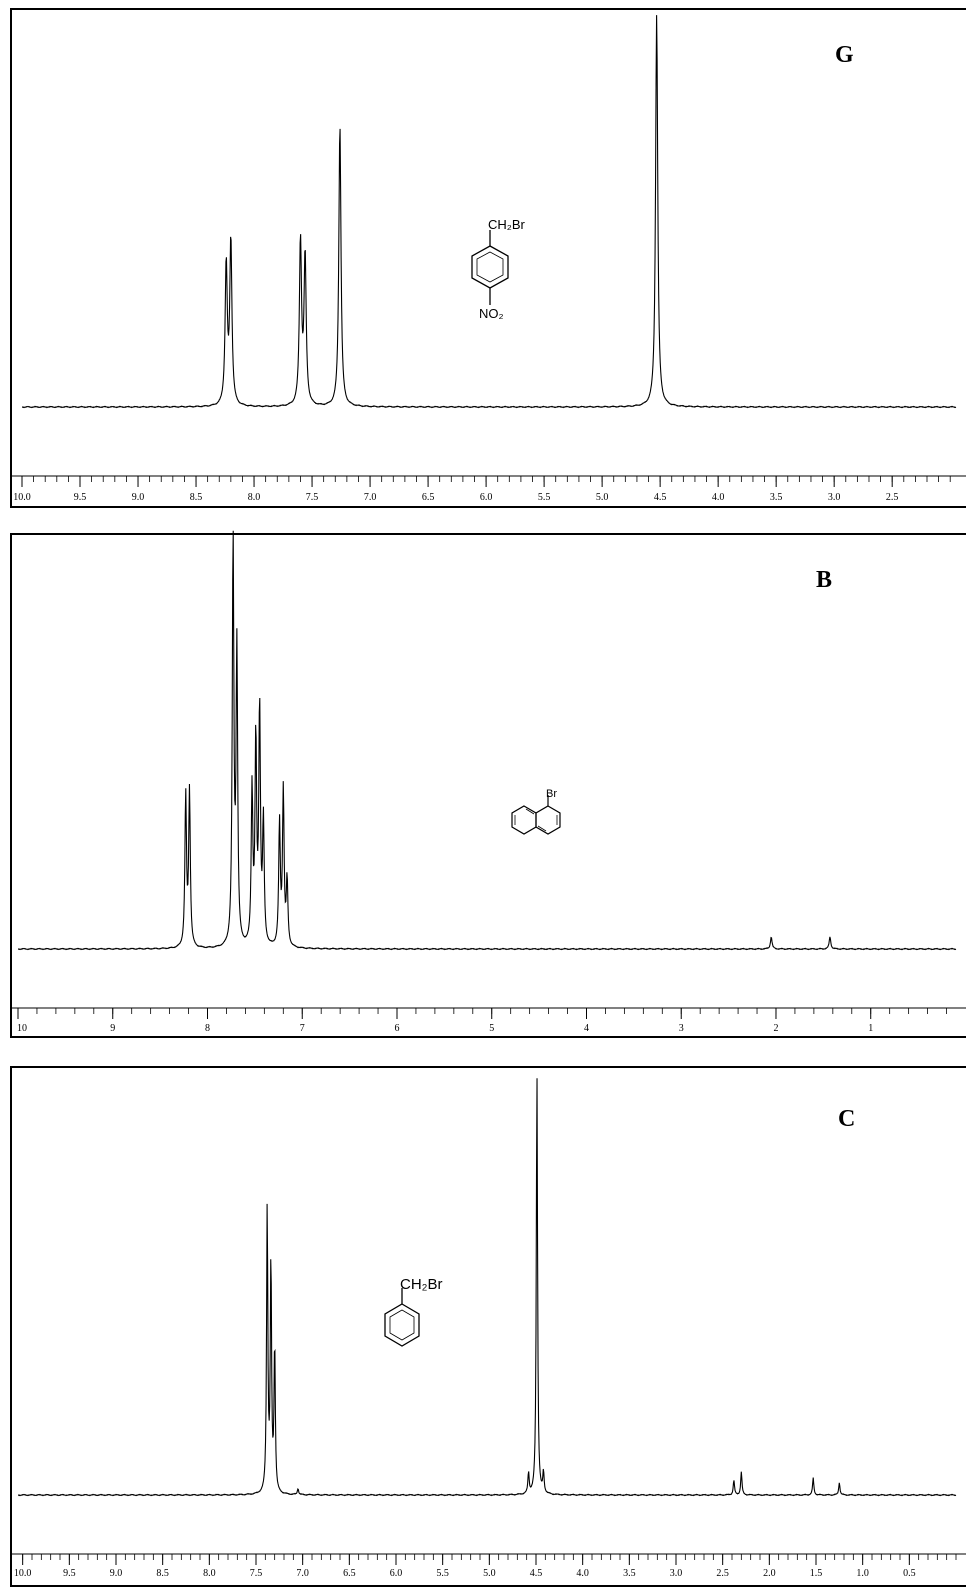 This screenshot has height=1587, width=966. I want to click on panel-label: G, so click(844, 55).